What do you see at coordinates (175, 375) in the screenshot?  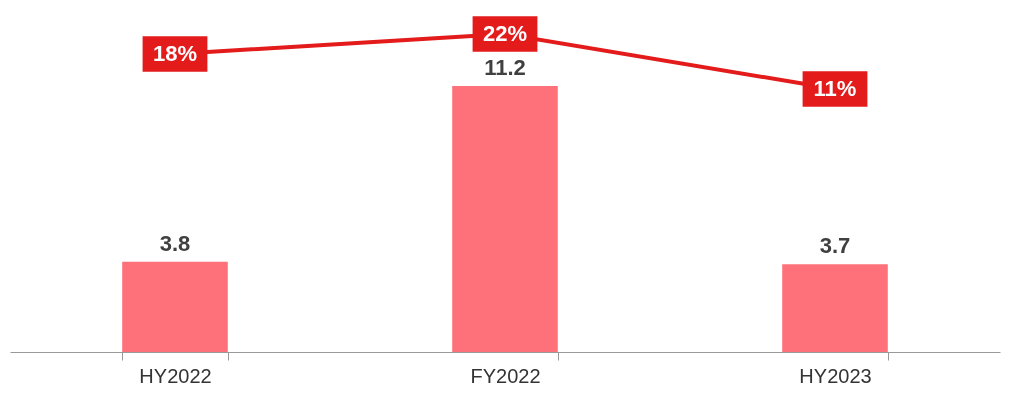 I see `x-tick-label: HY2022` at bounding box center [175, 375].